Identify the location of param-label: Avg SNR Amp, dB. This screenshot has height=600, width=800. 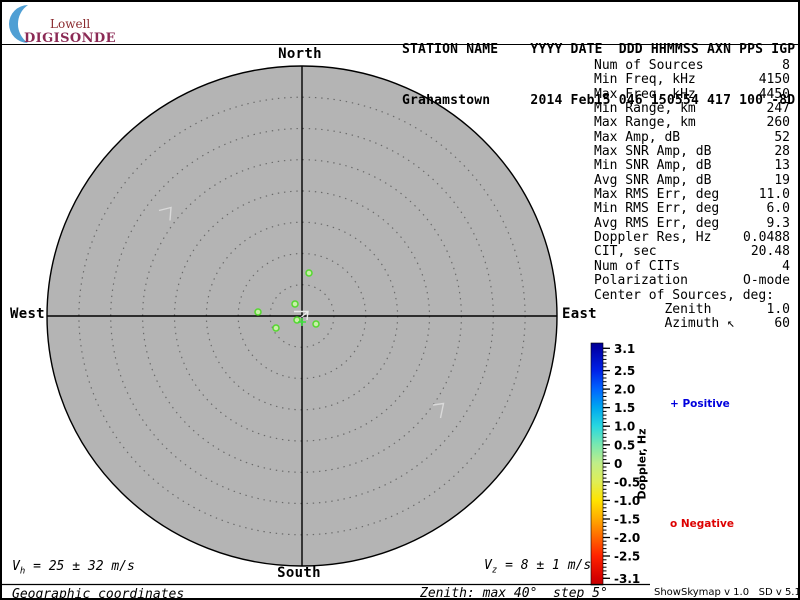
(653, 180).